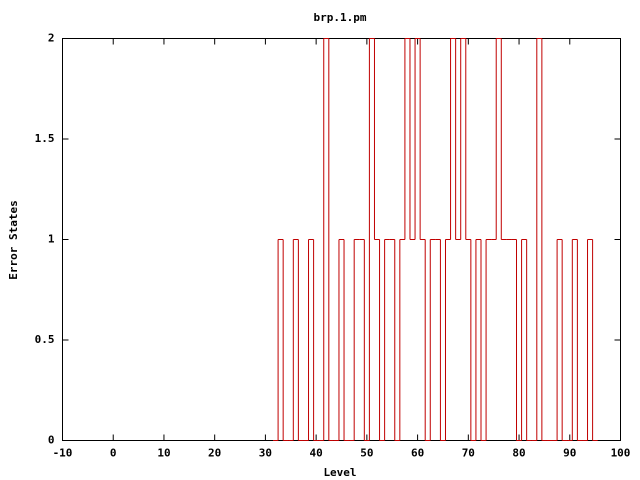 The height and width of the screenshot is (480, 640). I want to click on x-tick-label: 30, so click(265, 453).